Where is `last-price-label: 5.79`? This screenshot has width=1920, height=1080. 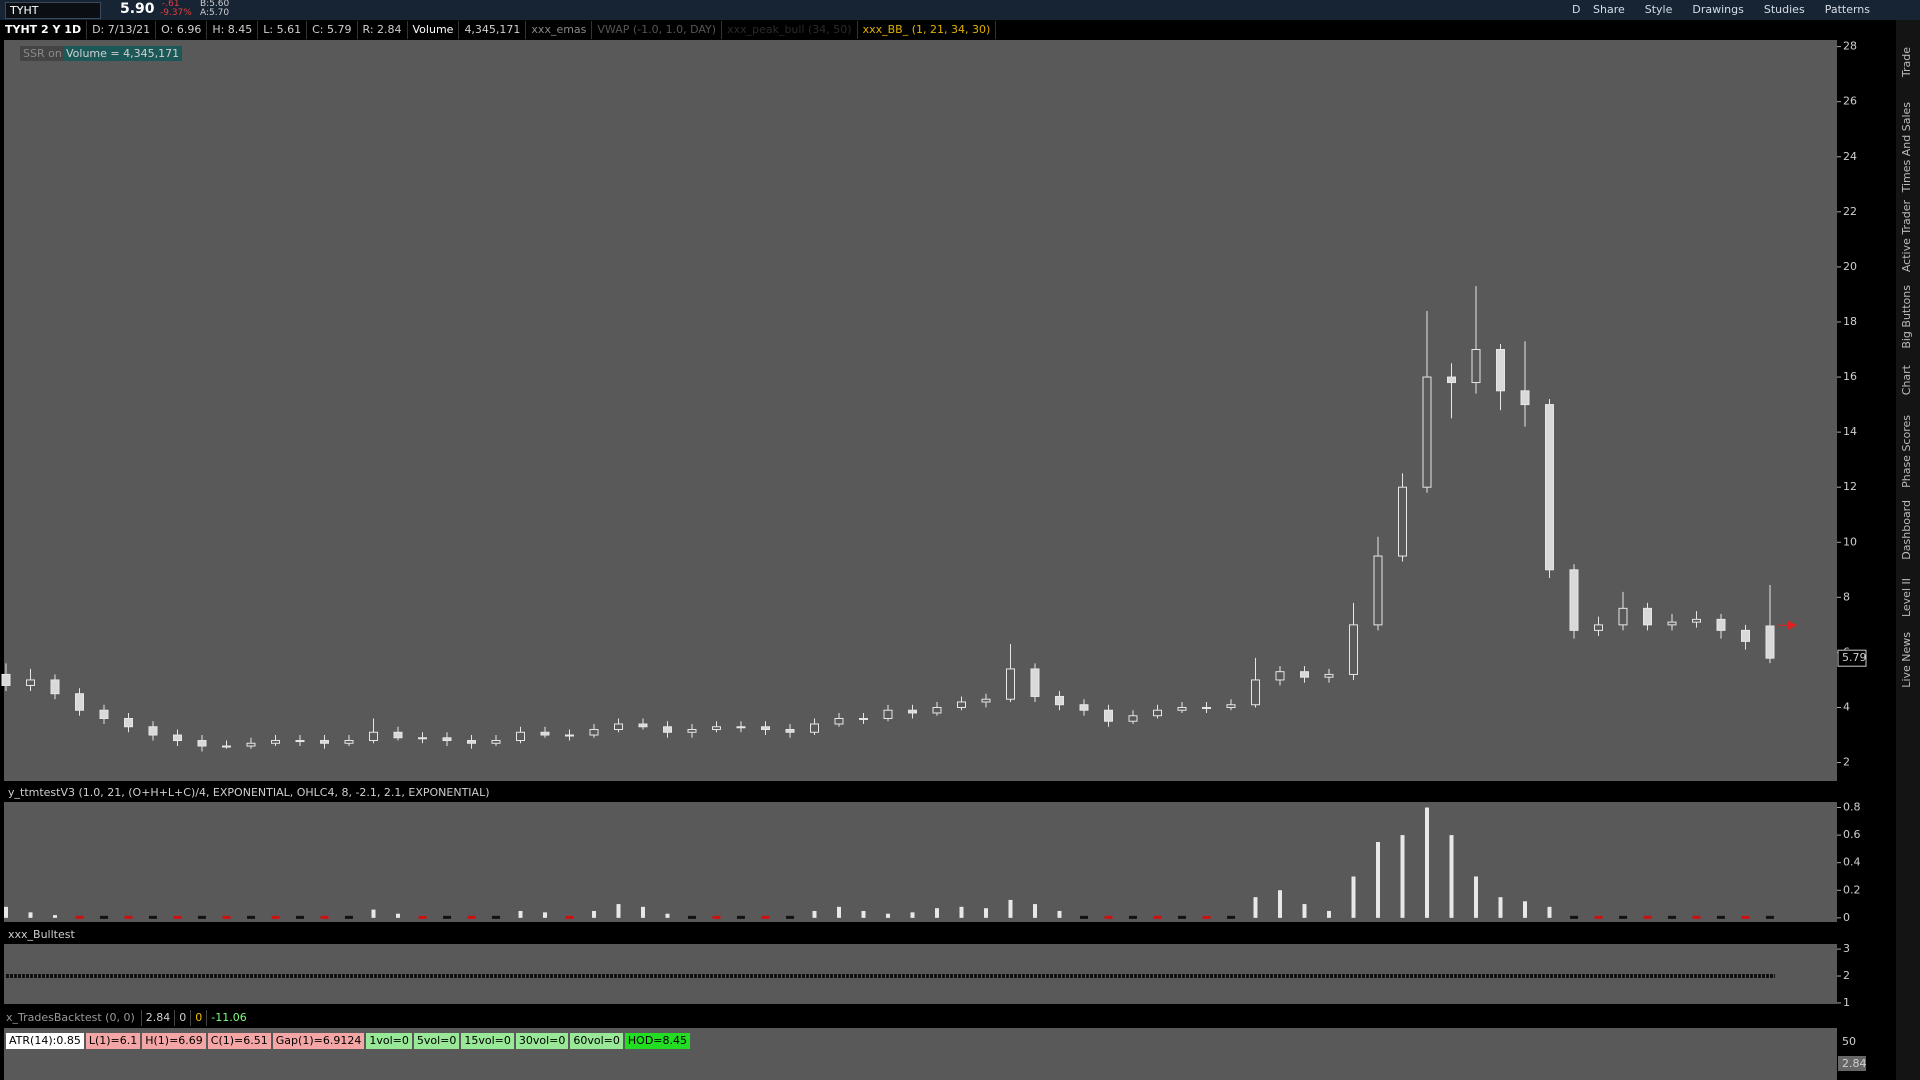
last-price-label: 5.79 is located at coordinates (1854, 657).